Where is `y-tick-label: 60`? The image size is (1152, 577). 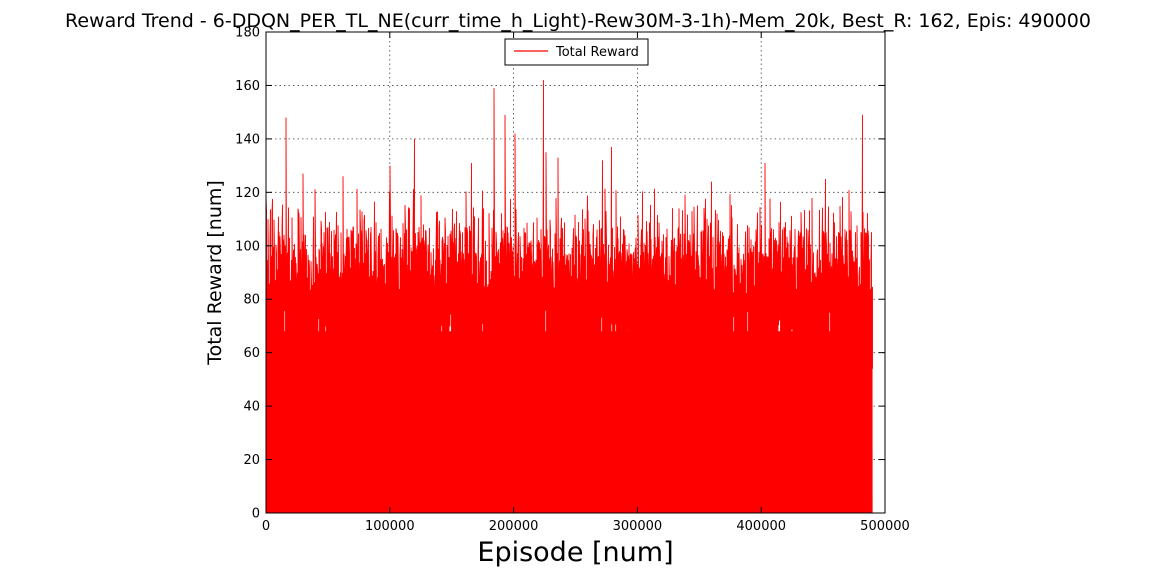 y-tick-label: 60 is located at coordinates (251, 353).